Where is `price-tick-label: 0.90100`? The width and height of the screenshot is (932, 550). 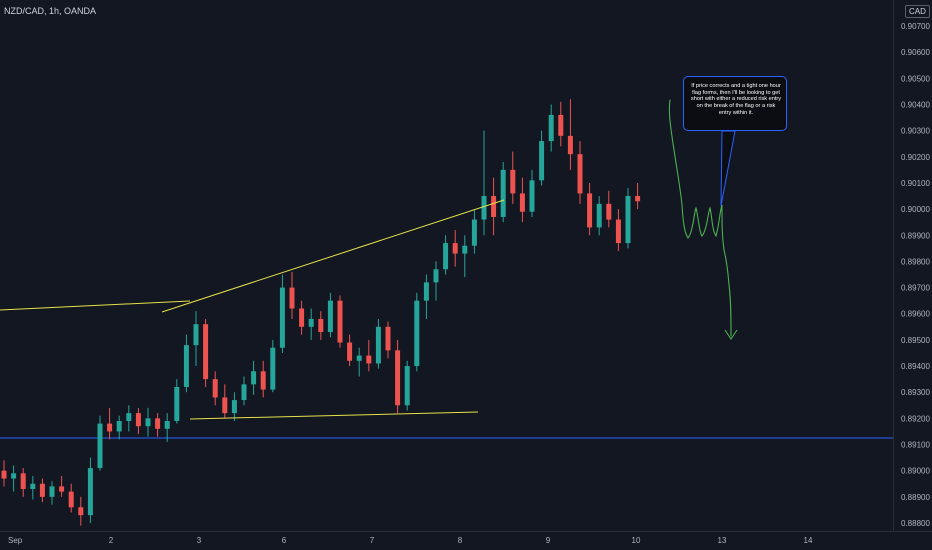 price-tick-label: 0.90100 is located at coordinates (915, 183).